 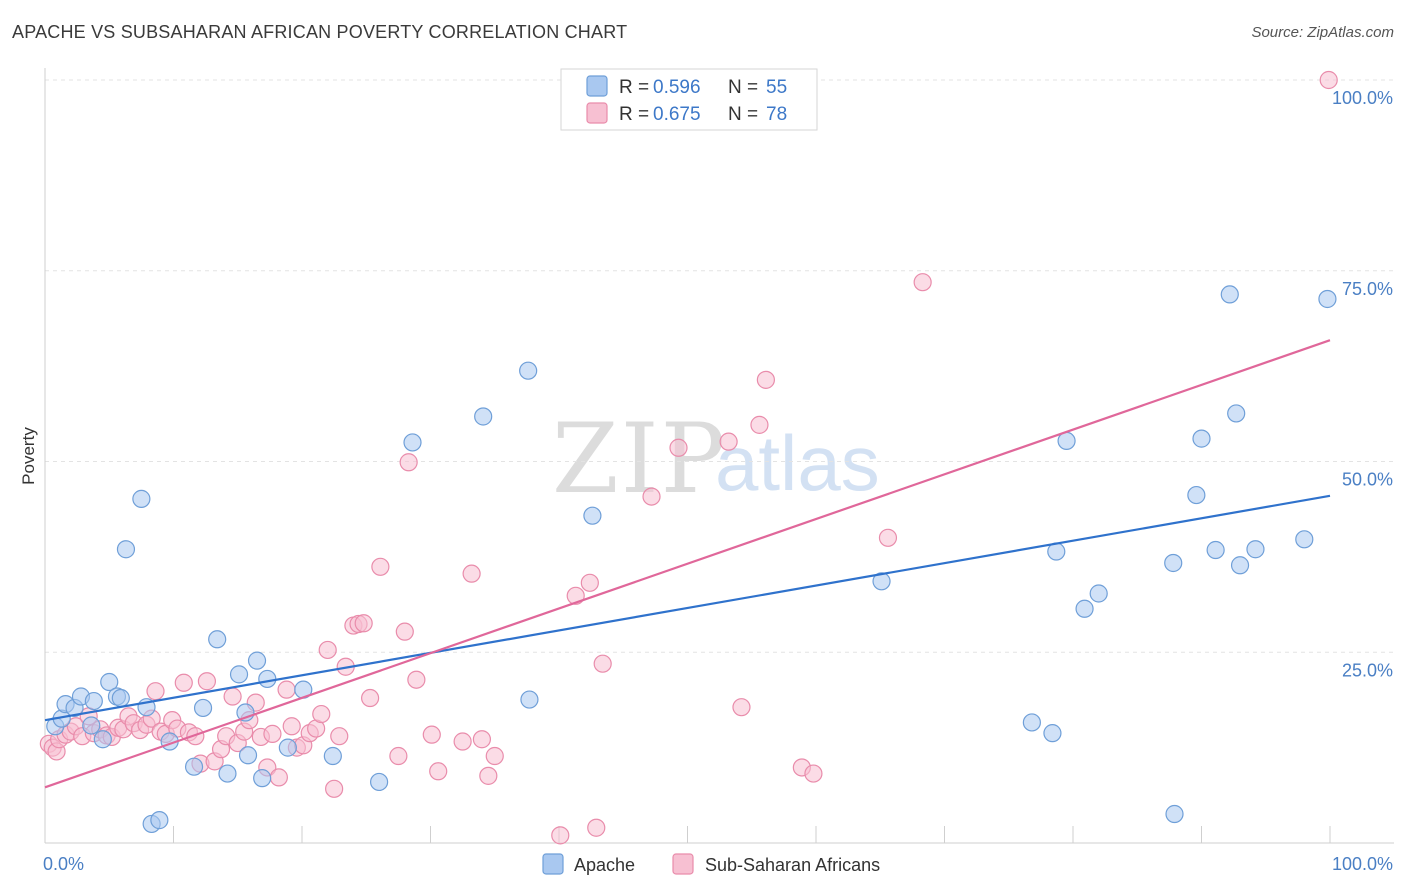 I want to click on legend-r-label-ssa: R =, so click(x=634, y=114).